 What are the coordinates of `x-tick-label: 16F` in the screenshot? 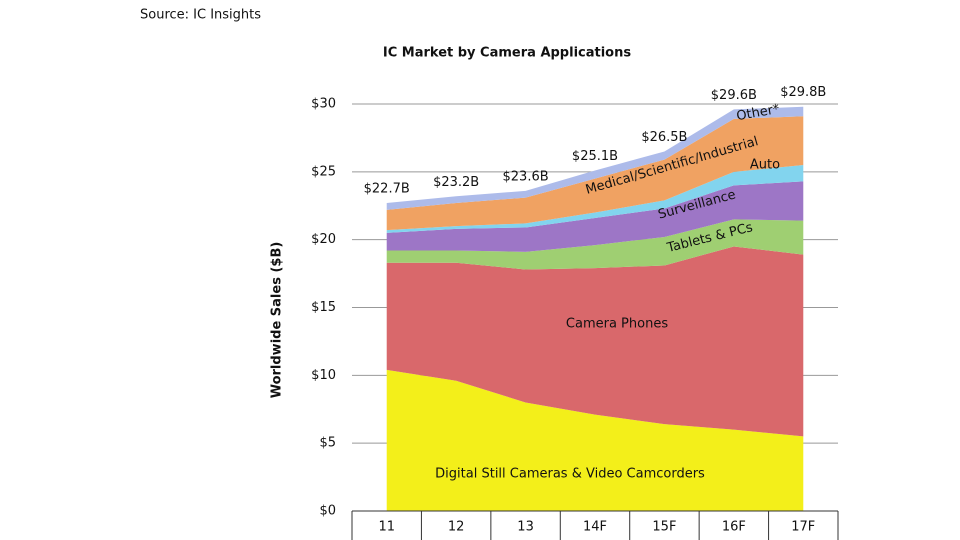 It's located at (734, 527).